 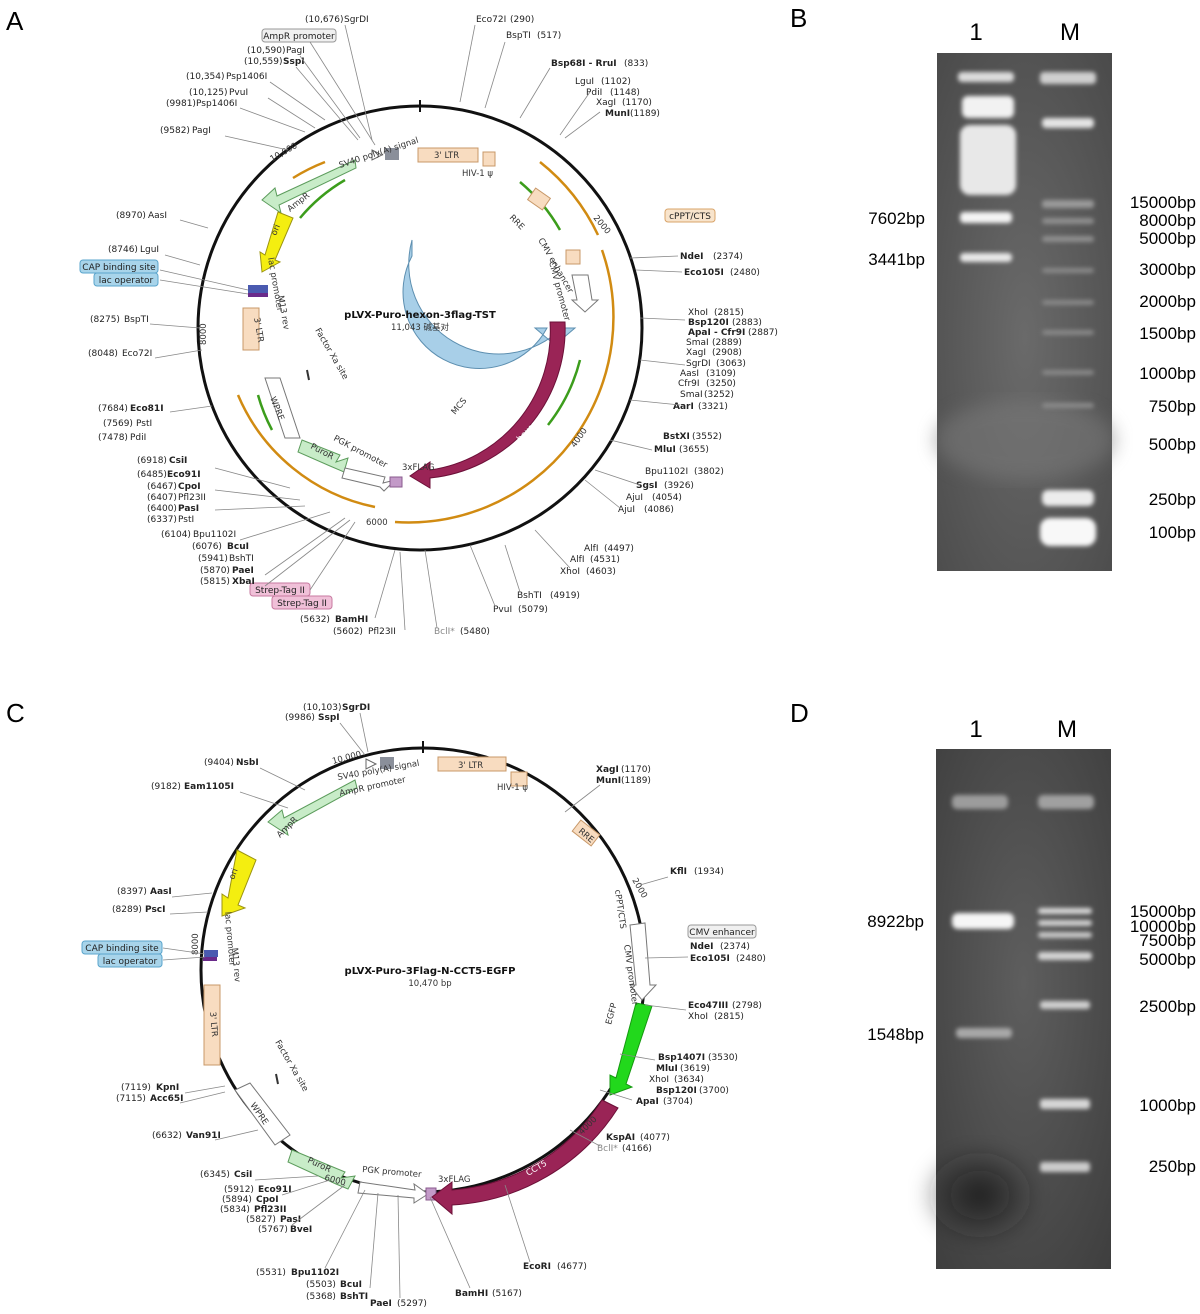 I want to click on cmv-enhancer-box-a, so click(x=573, y=257).